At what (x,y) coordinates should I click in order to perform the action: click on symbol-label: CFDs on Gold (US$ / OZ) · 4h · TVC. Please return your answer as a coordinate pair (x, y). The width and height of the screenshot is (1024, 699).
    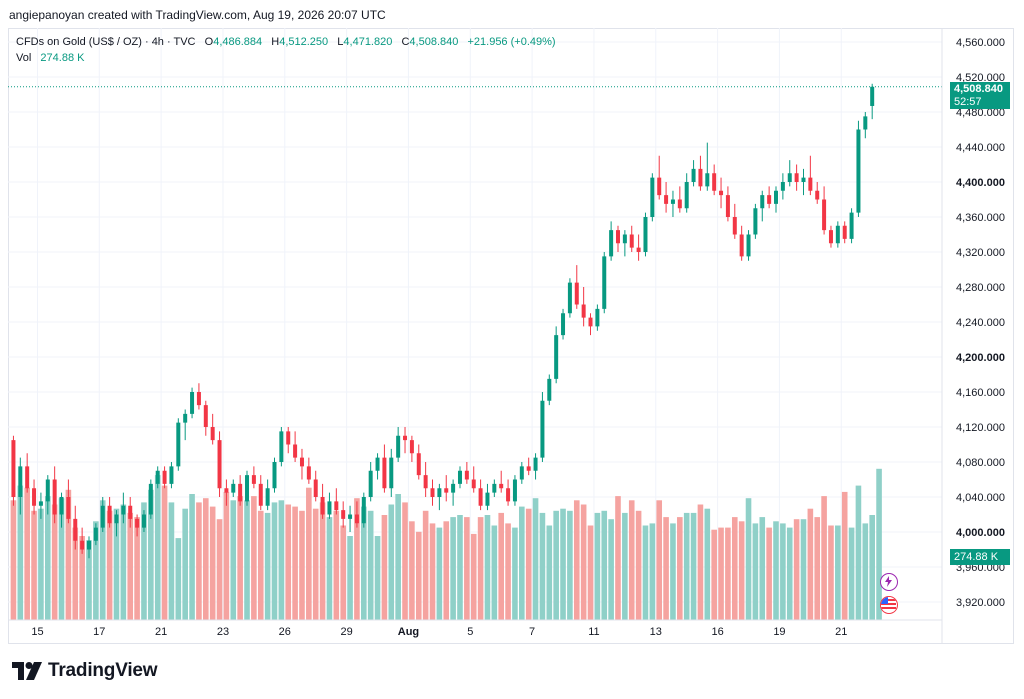
    Looking at the image, I should click on (106, 42).